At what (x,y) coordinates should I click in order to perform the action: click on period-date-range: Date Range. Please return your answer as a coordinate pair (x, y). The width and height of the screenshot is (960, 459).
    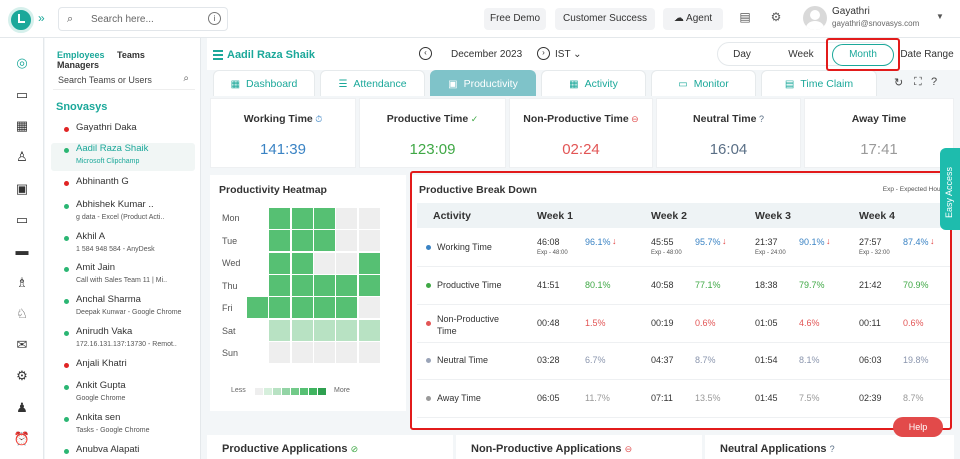
    Looking at the image, I should click on (927, 54).